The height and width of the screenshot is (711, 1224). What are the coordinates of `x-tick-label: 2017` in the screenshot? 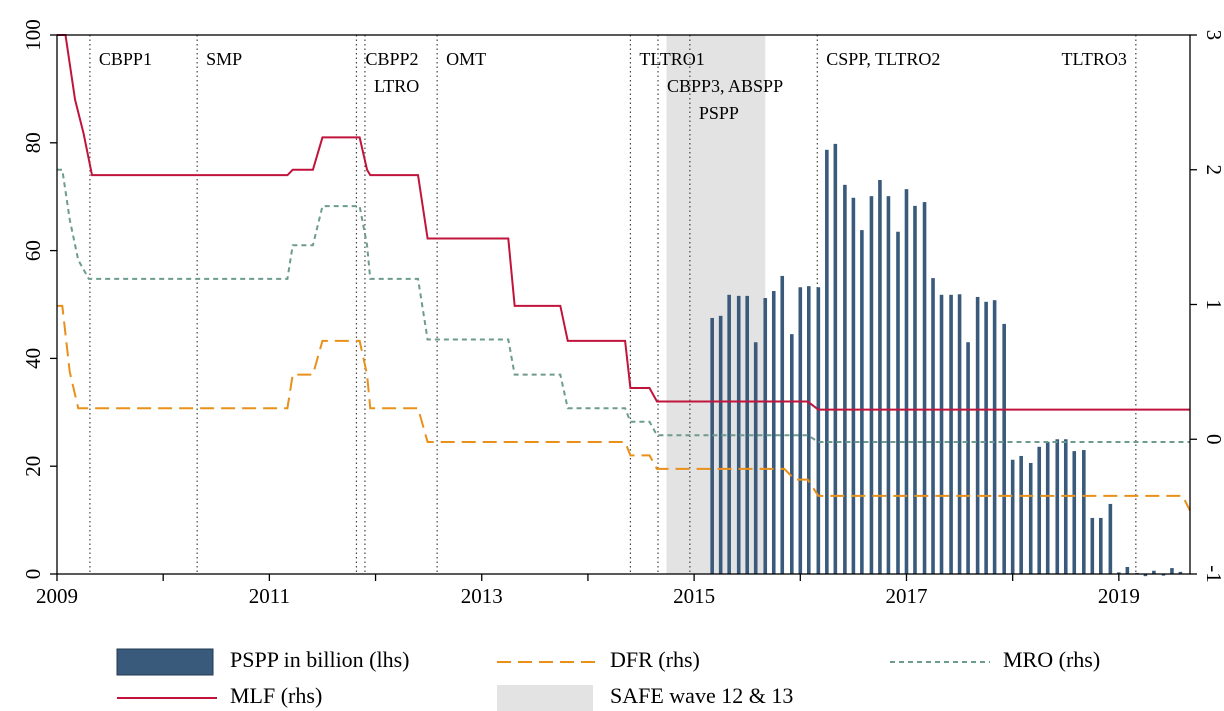 It's located at (906, 596).